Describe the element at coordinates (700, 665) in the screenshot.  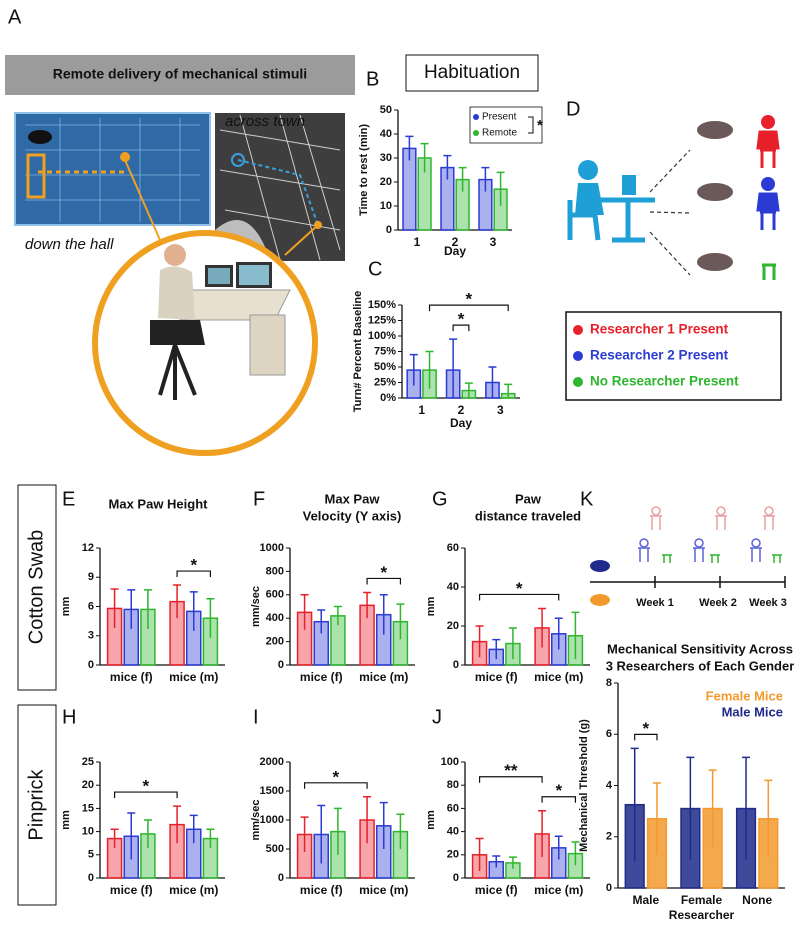
I see `chart-title: 3 Researchers of Each Gender` at that location.